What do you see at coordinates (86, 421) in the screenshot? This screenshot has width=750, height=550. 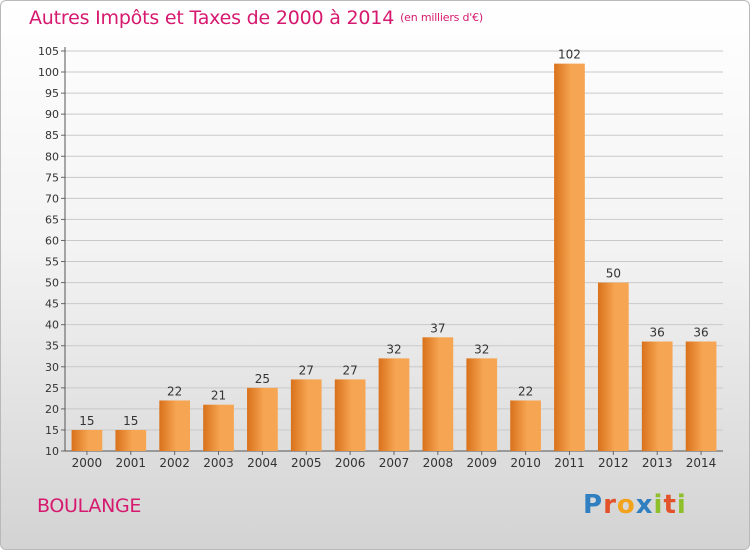 I see `data-label-2000: 15` at bounding box center [86, 421].